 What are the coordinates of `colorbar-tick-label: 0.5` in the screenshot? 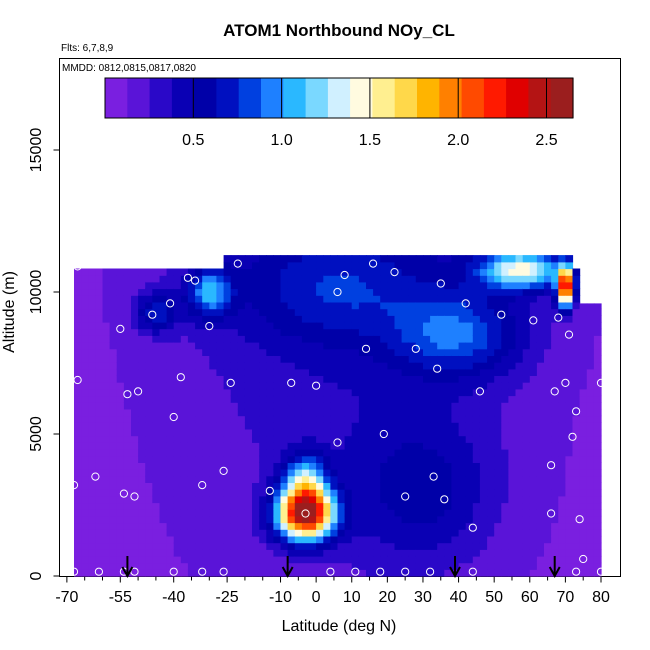 It's located at (193, 140).